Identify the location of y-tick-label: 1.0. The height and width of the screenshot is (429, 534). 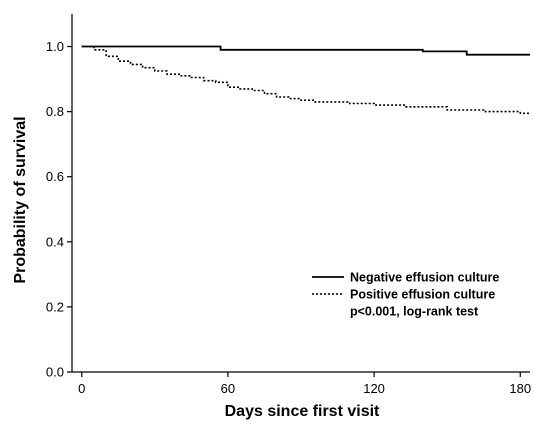
(55, 46).